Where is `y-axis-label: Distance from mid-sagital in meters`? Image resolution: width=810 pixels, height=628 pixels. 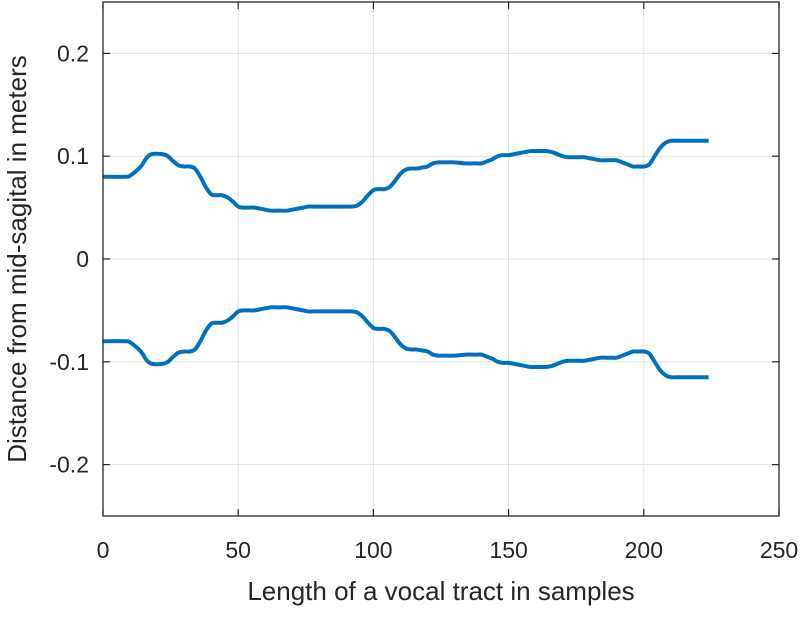
y-axis-label: Distance from mid-sagital in meters is located at coordinates (17, 258).